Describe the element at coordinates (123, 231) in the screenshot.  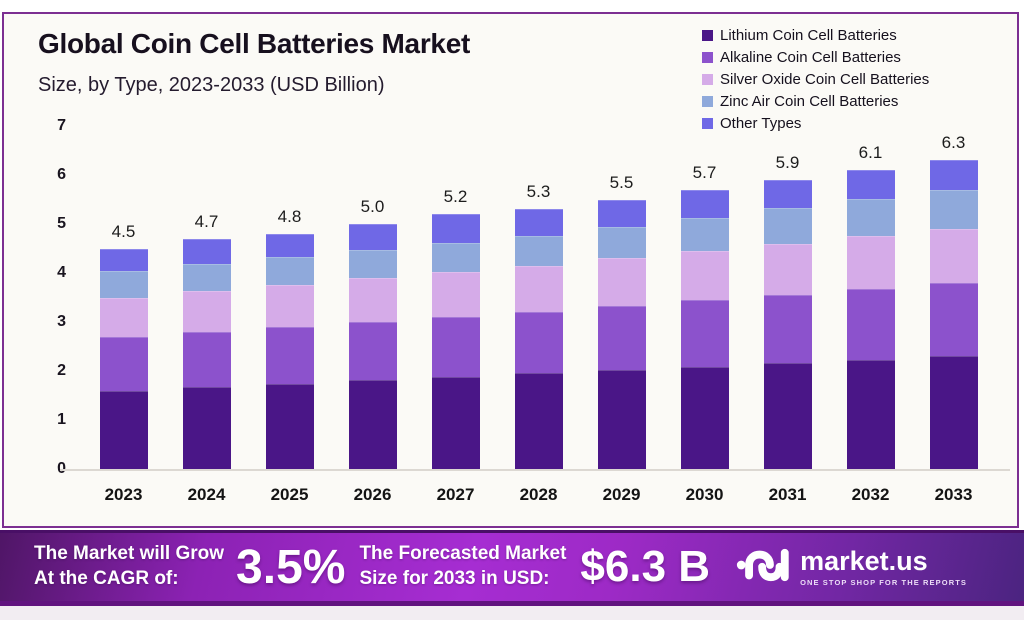
I see `bar-total-label: 4.5` at that location.